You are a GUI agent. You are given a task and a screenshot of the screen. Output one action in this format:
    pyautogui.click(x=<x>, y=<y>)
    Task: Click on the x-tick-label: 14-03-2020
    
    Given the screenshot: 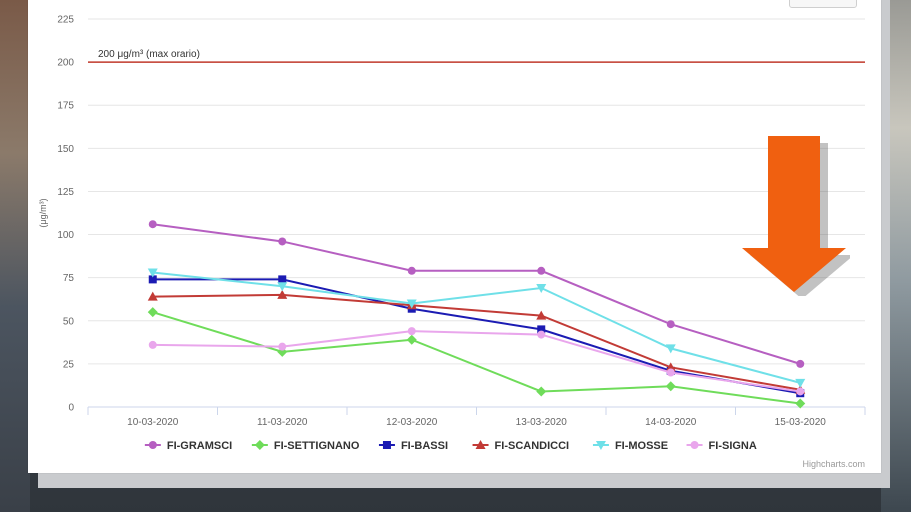 What is the action you would take?
    pyautogui.click(x=671, y=422)
    